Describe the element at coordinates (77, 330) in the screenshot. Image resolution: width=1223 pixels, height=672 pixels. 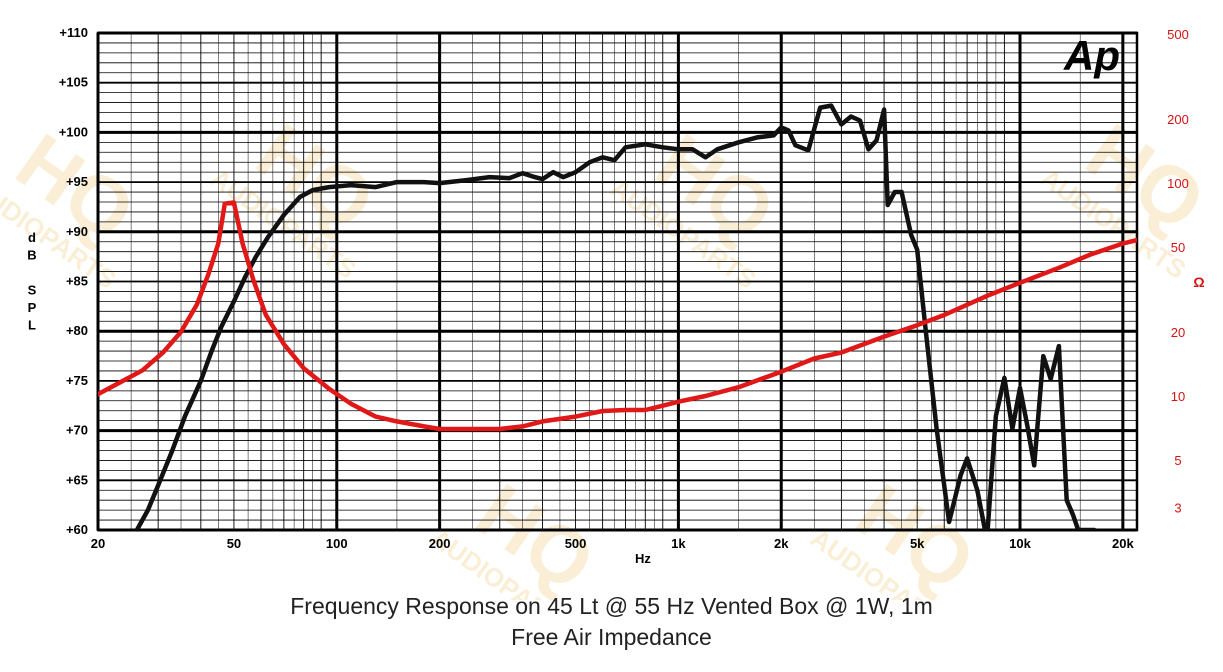
I see `y-left-tick-label: +80` at that location.